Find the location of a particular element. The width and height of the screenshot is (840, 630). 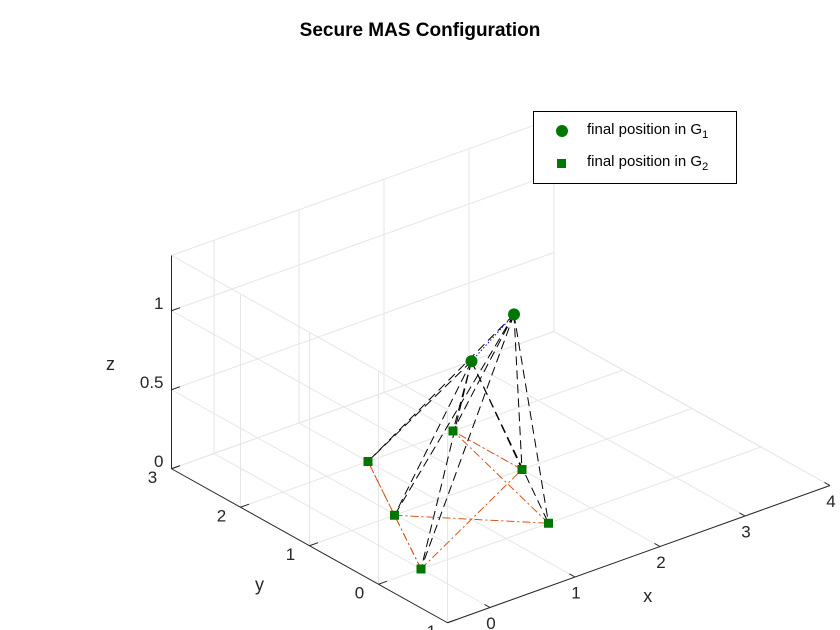

z-tick-label: 1 is located at coordinates (158, 303).